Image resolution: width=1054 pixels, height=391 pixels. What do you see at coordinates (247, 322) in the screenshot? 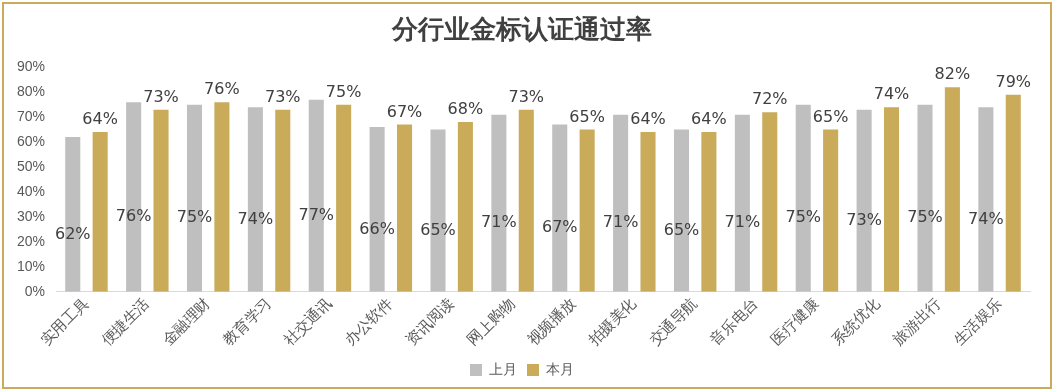
I see `x-tick-label: 教育学习` at bounding box center [247, 322].